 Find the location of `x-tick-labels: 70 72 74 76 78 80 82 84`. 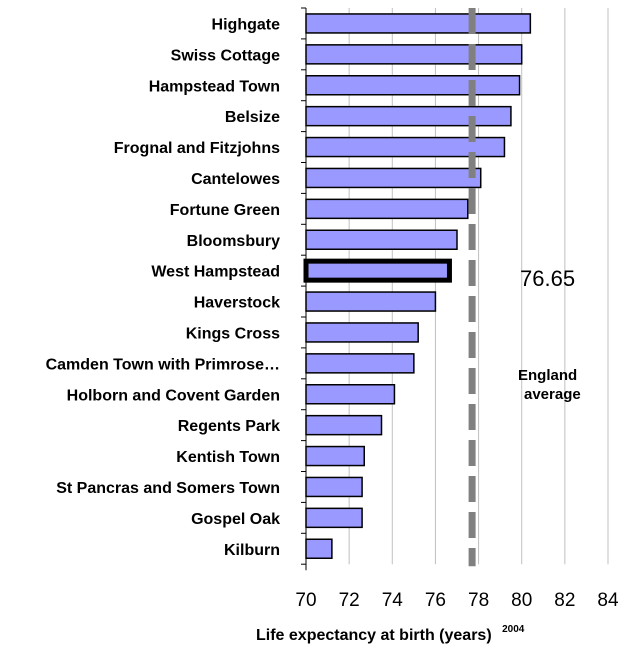

x-tick-labels: 70 72 74 76 78 80 82 84 is located at coordinates (457, 600).